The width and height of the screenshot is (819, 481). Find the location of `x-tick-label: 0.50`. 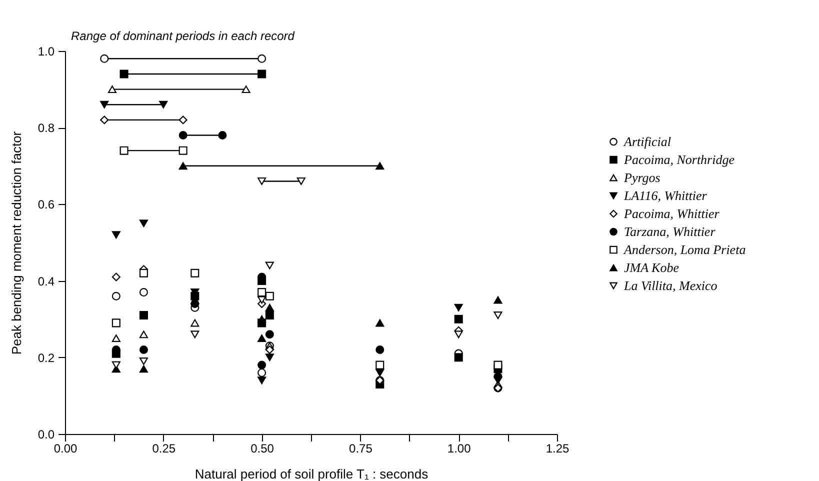

x-tick-label: 0.50 is located at coordinates (262, 449).